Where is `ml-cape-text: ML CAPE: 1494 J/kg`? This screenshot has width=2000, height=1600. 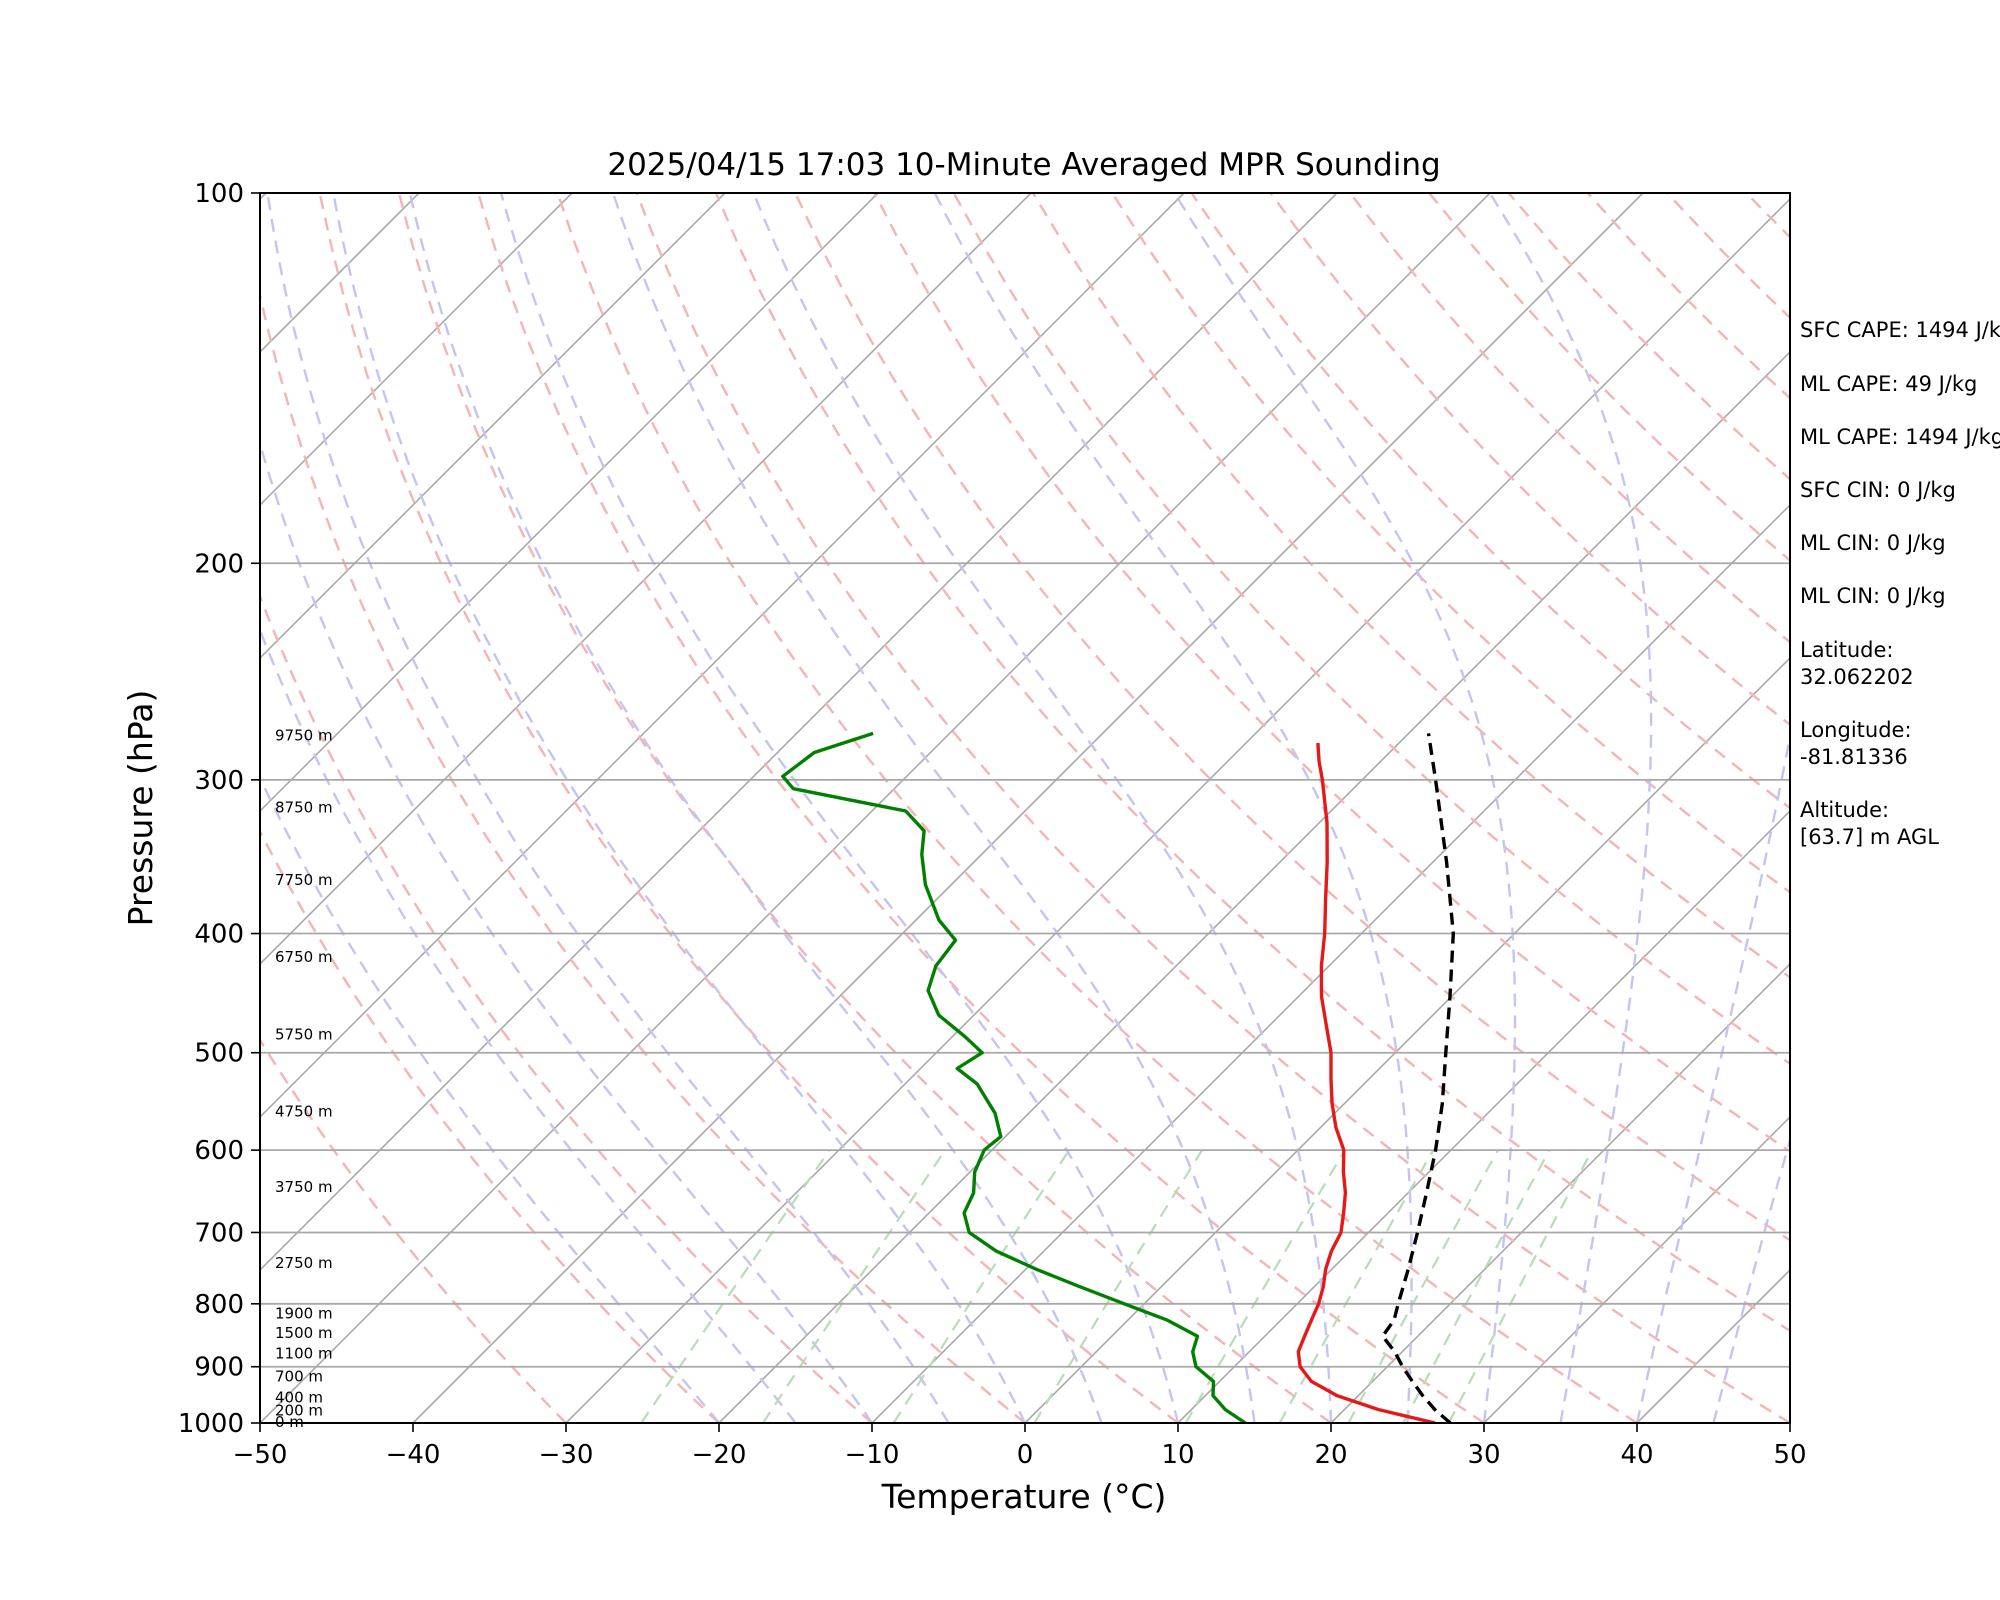 ml-cape-text: ML CAPE: 1494 J/kg is located at coordinates (1900, 437).